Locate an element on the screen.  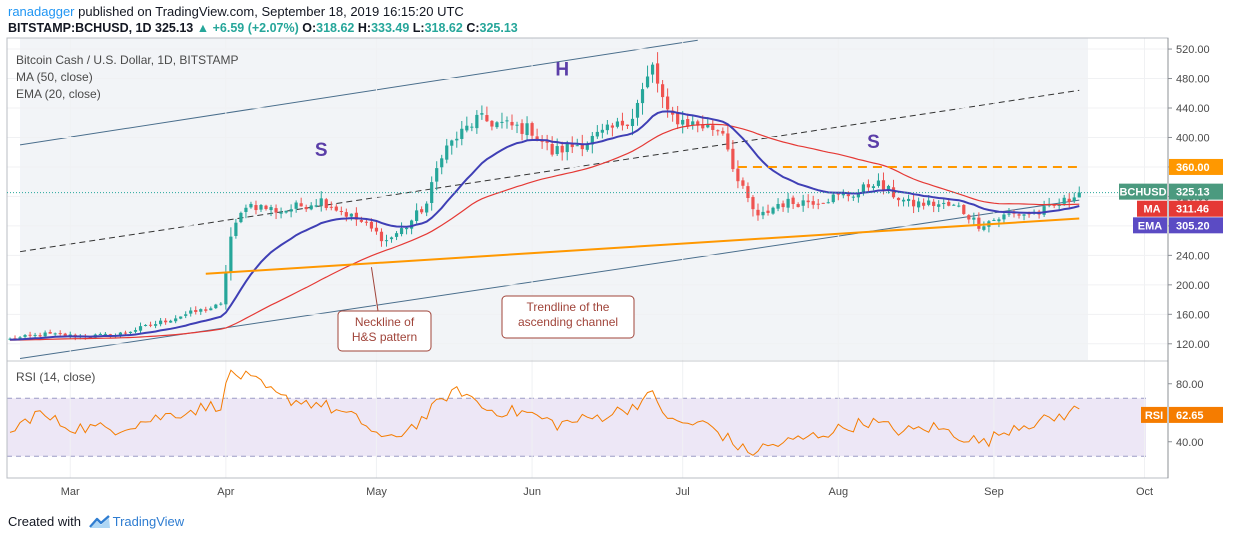
neckline is located at coordinates (642, 246).